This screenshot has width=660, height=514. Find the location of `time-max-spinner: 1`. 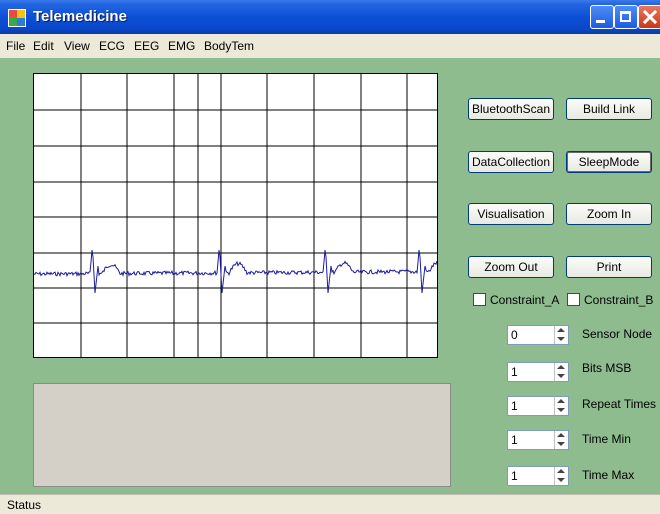

time-max-spinner: 1 is located at coordinates (538, 476).